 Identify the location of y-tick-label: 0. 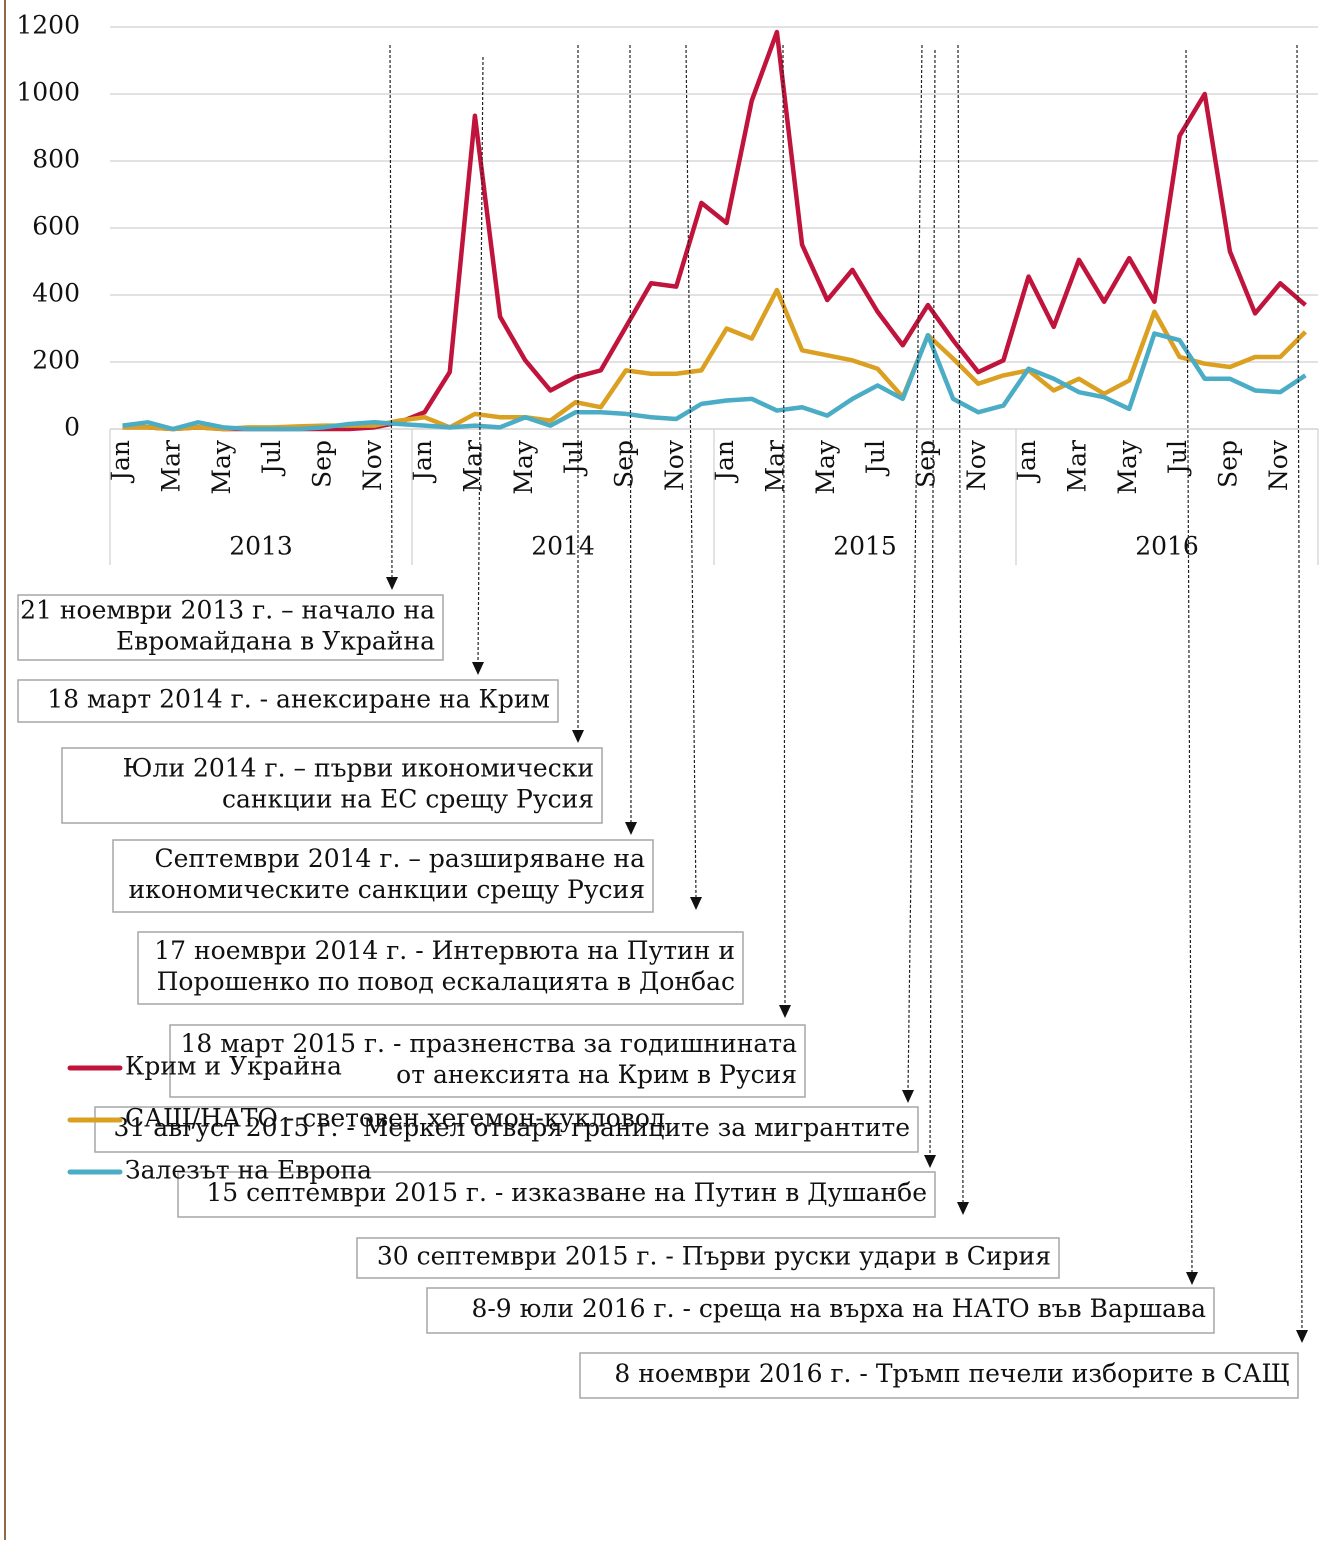
(72, 427).